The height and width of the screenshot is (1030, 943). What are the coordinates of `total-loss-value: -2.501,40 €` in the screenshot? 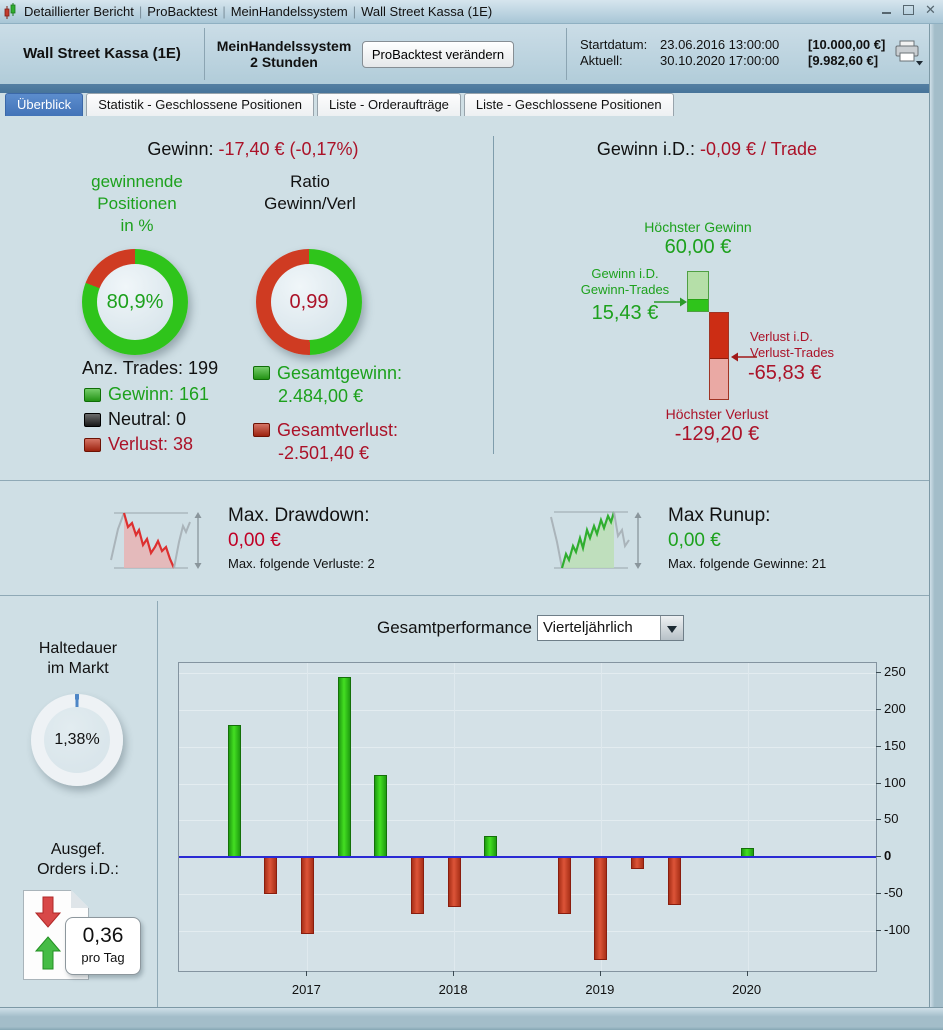 It's located at (324, 453).